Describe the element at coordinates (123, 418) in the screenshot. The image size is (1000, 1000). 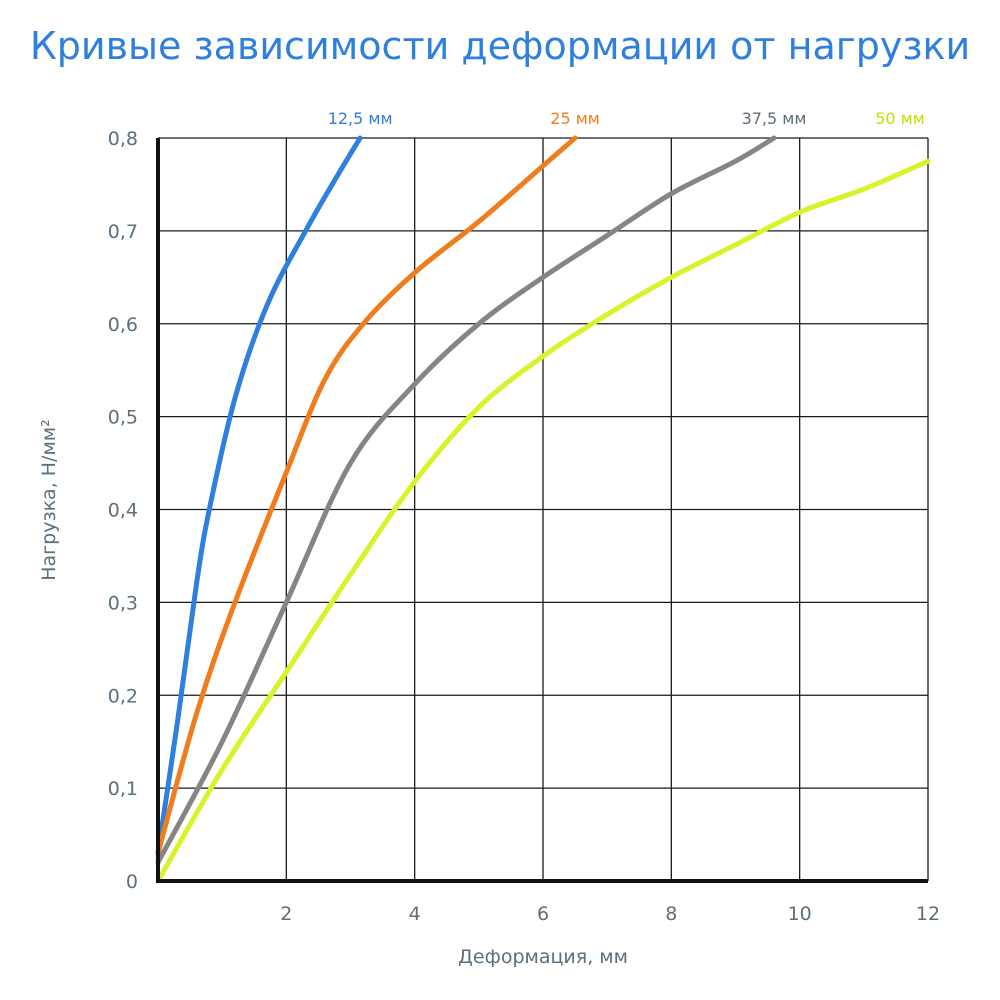
I see `y-tick-label: 0,5` at that location.